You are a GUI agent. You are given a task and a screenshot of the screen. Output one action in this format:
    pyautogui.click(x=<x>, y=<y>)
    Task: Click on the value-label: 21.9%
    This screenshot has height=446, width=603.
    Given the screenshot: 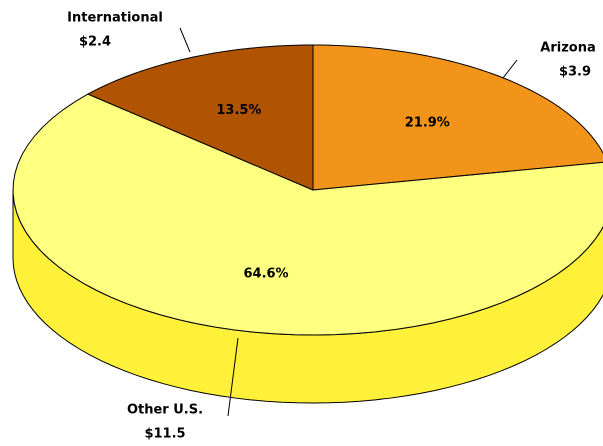 What is the action you would take?
    pyautogui.click(x=427, y=122)
    